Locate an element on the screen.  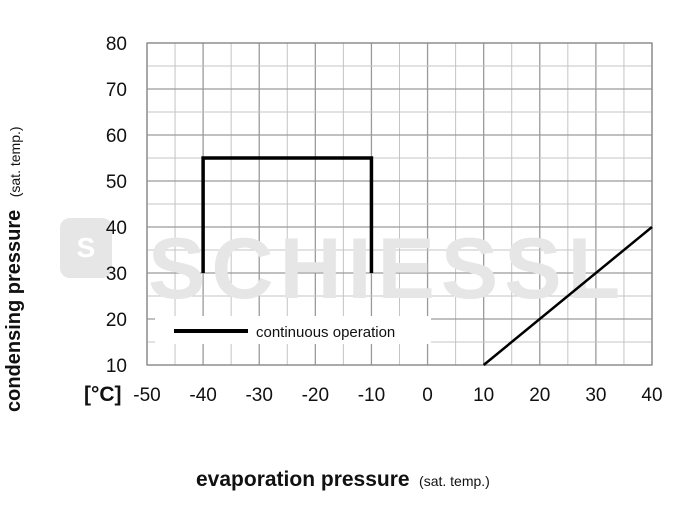
y-tick-label: 30 is located at coordinates (116, 274).